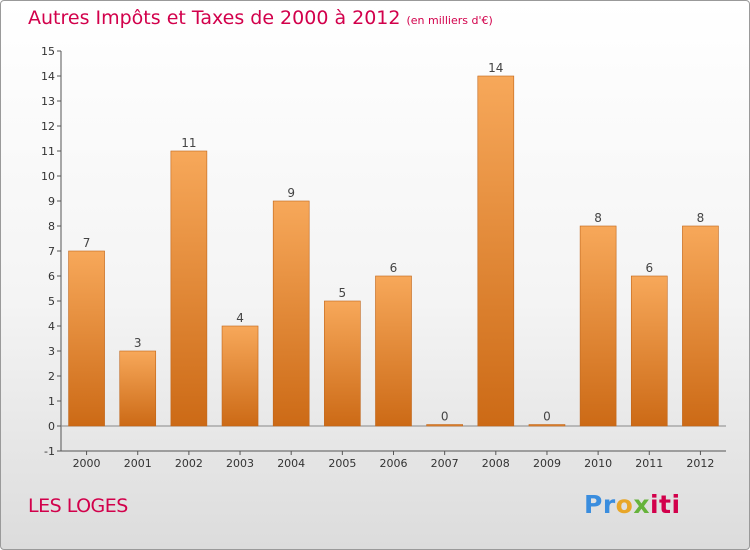  Describe the element at coordinates (449, 20) in the screenshot. I see `chart-unit: (en milliers d'€)` at that location.